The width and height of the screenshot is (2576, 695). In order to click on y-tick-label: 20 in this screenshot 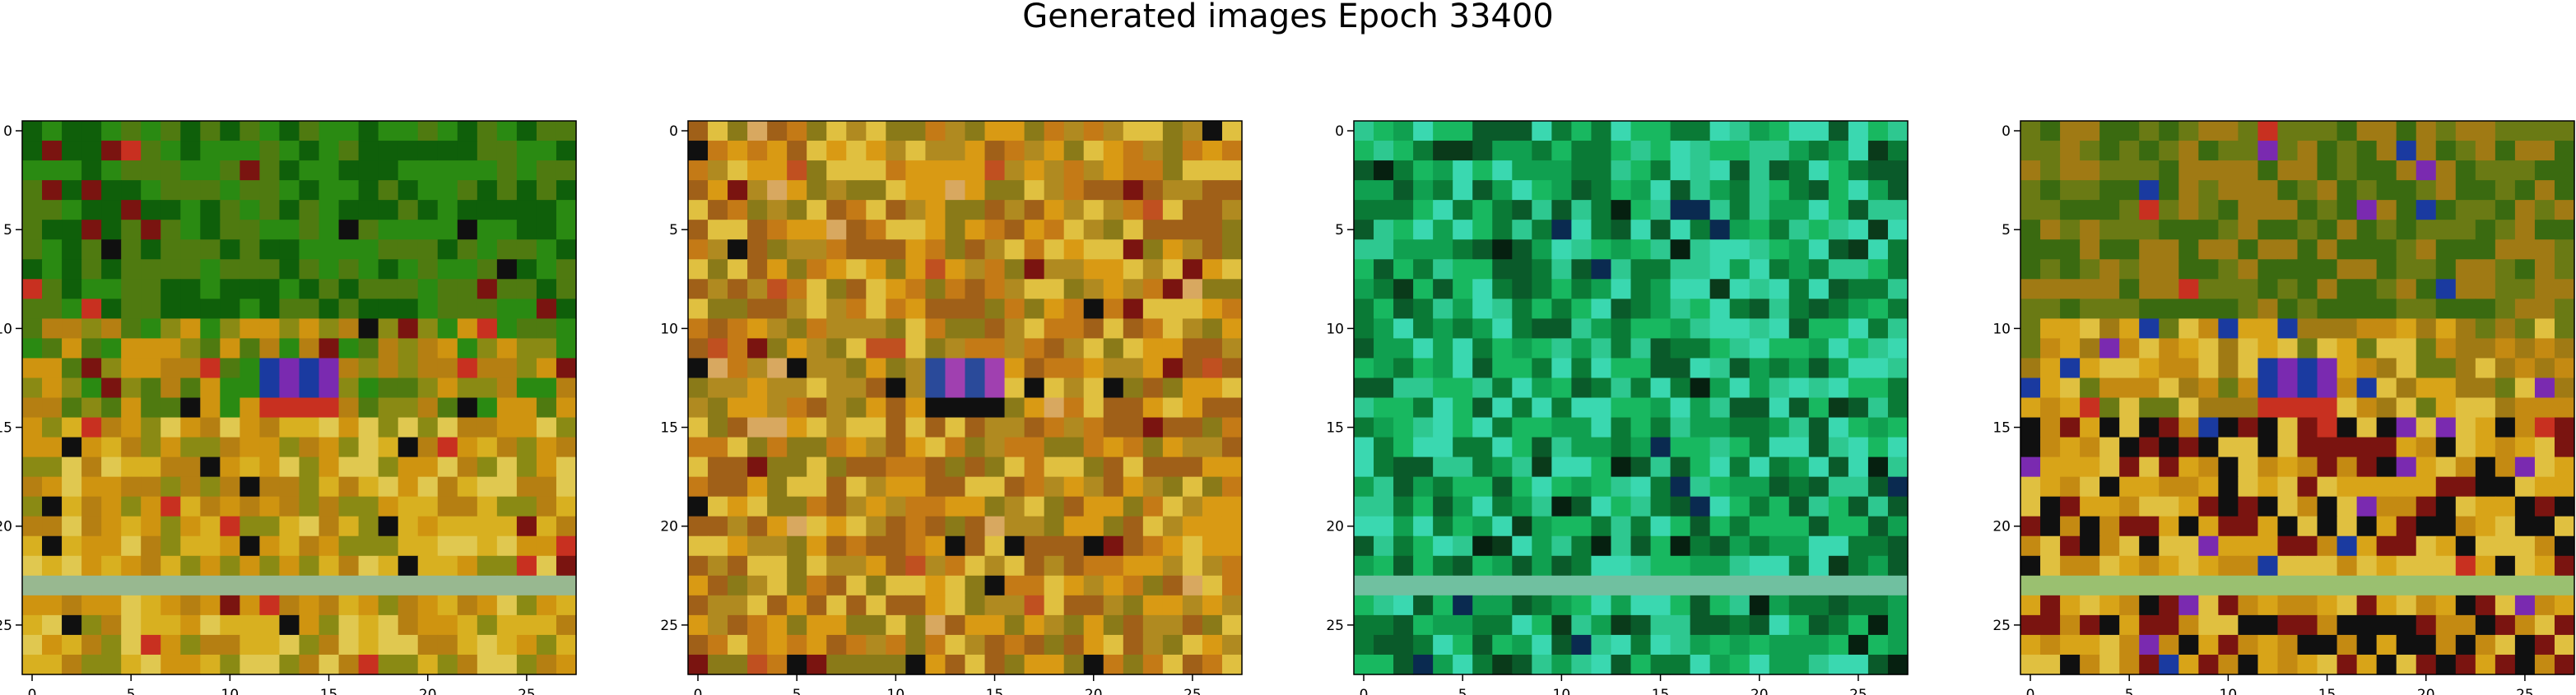, I will do `click(1335, 527)`.